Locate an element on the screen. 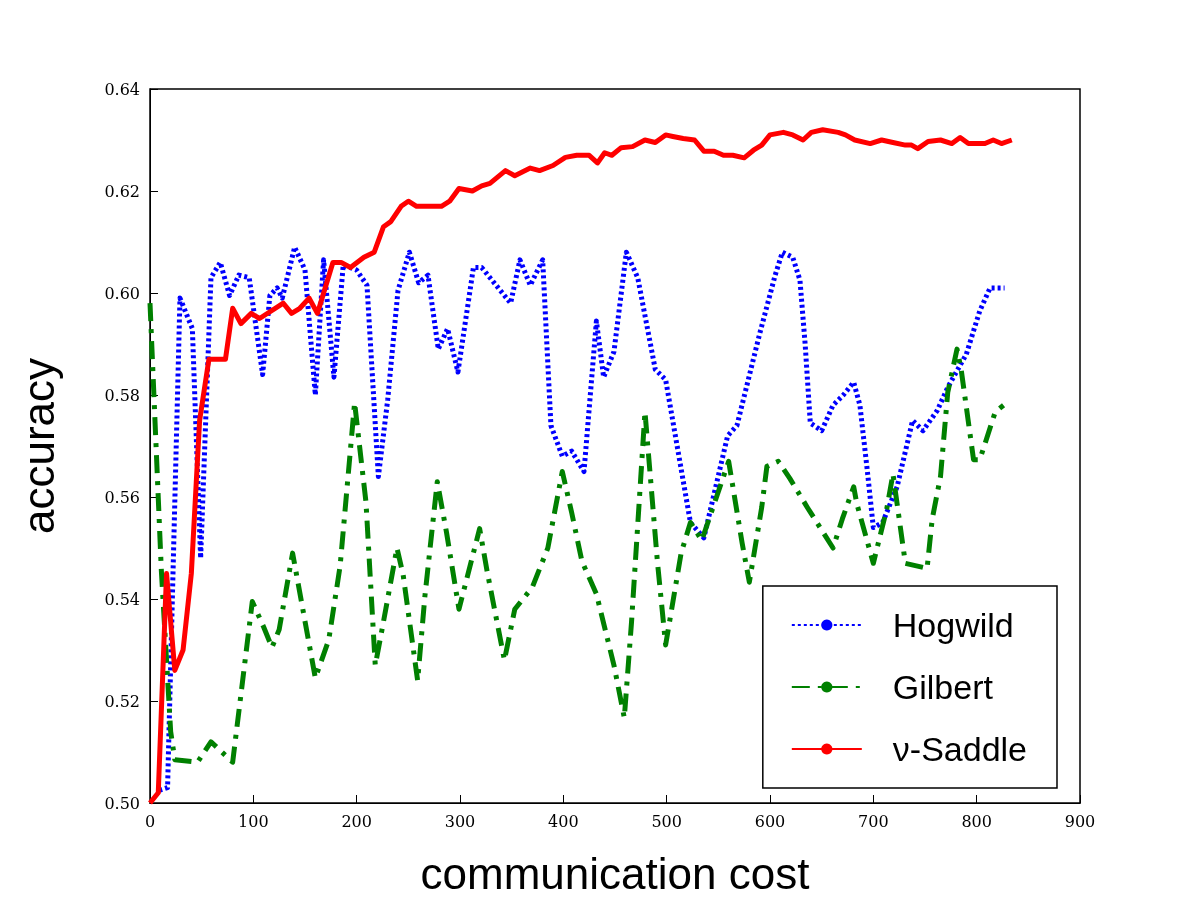 This screenshot has width=1200, height=900. legend-label: Gilbert is located at coordinates (943, 687).